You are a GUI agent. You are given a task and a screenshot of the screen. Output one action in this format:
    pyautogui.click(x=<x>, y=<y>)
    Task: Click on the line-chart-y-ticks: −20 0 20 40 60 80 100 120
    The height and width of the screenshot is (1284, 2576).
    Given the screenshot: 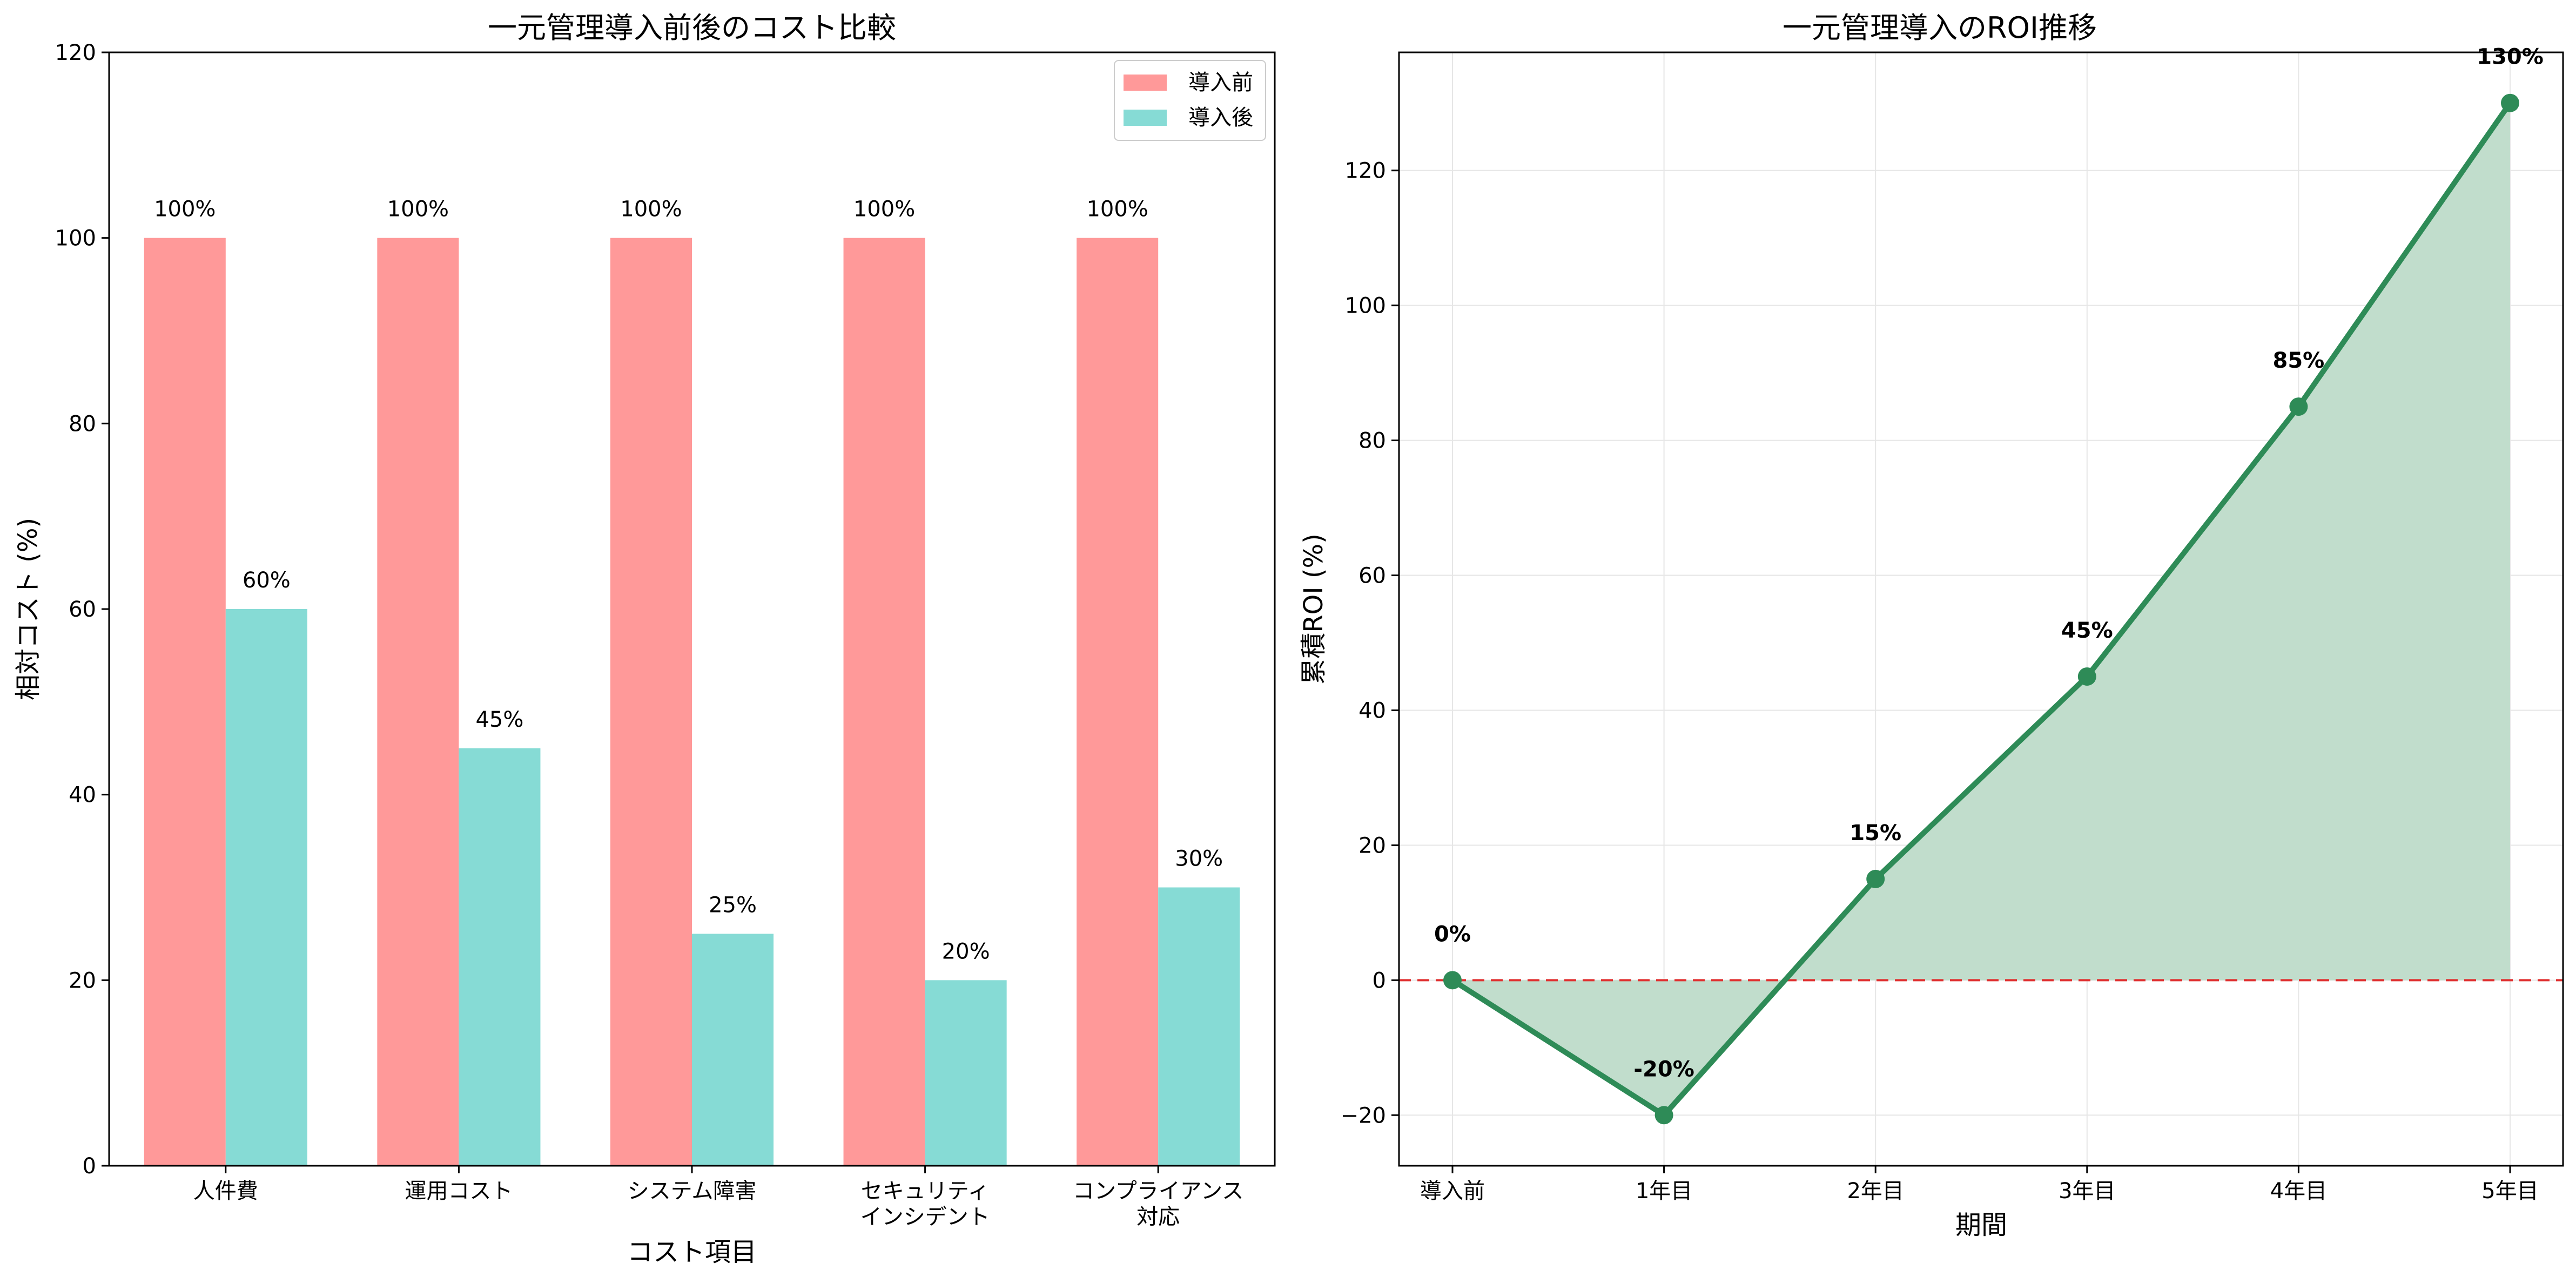 What is the action you would take?
    pyautogui.click(x=1370, y=643)
    